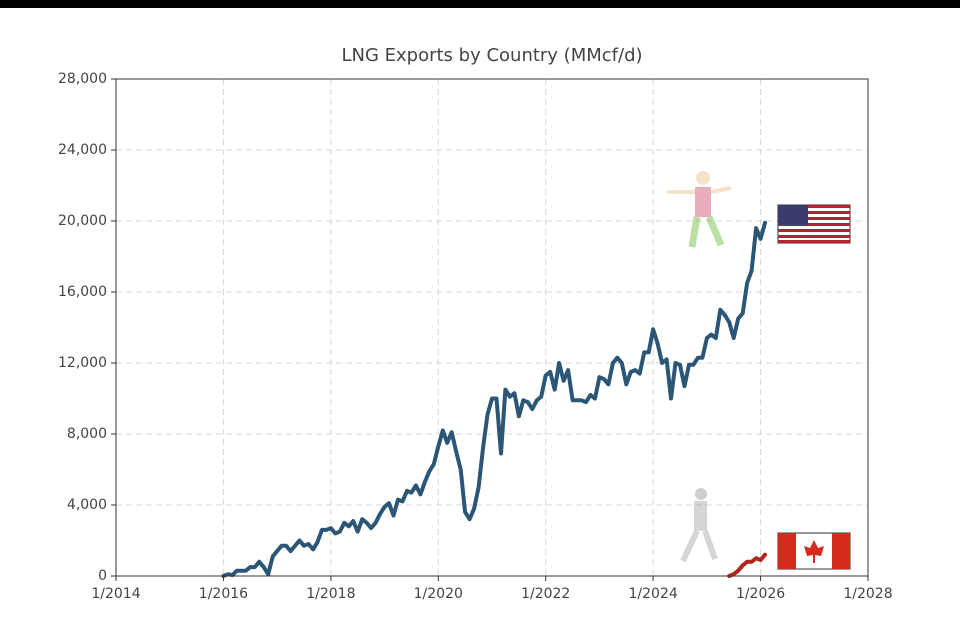 This screenshot has height=642, width=960. I want to click on x-tick-label: 1/2026, so click(760, 594).